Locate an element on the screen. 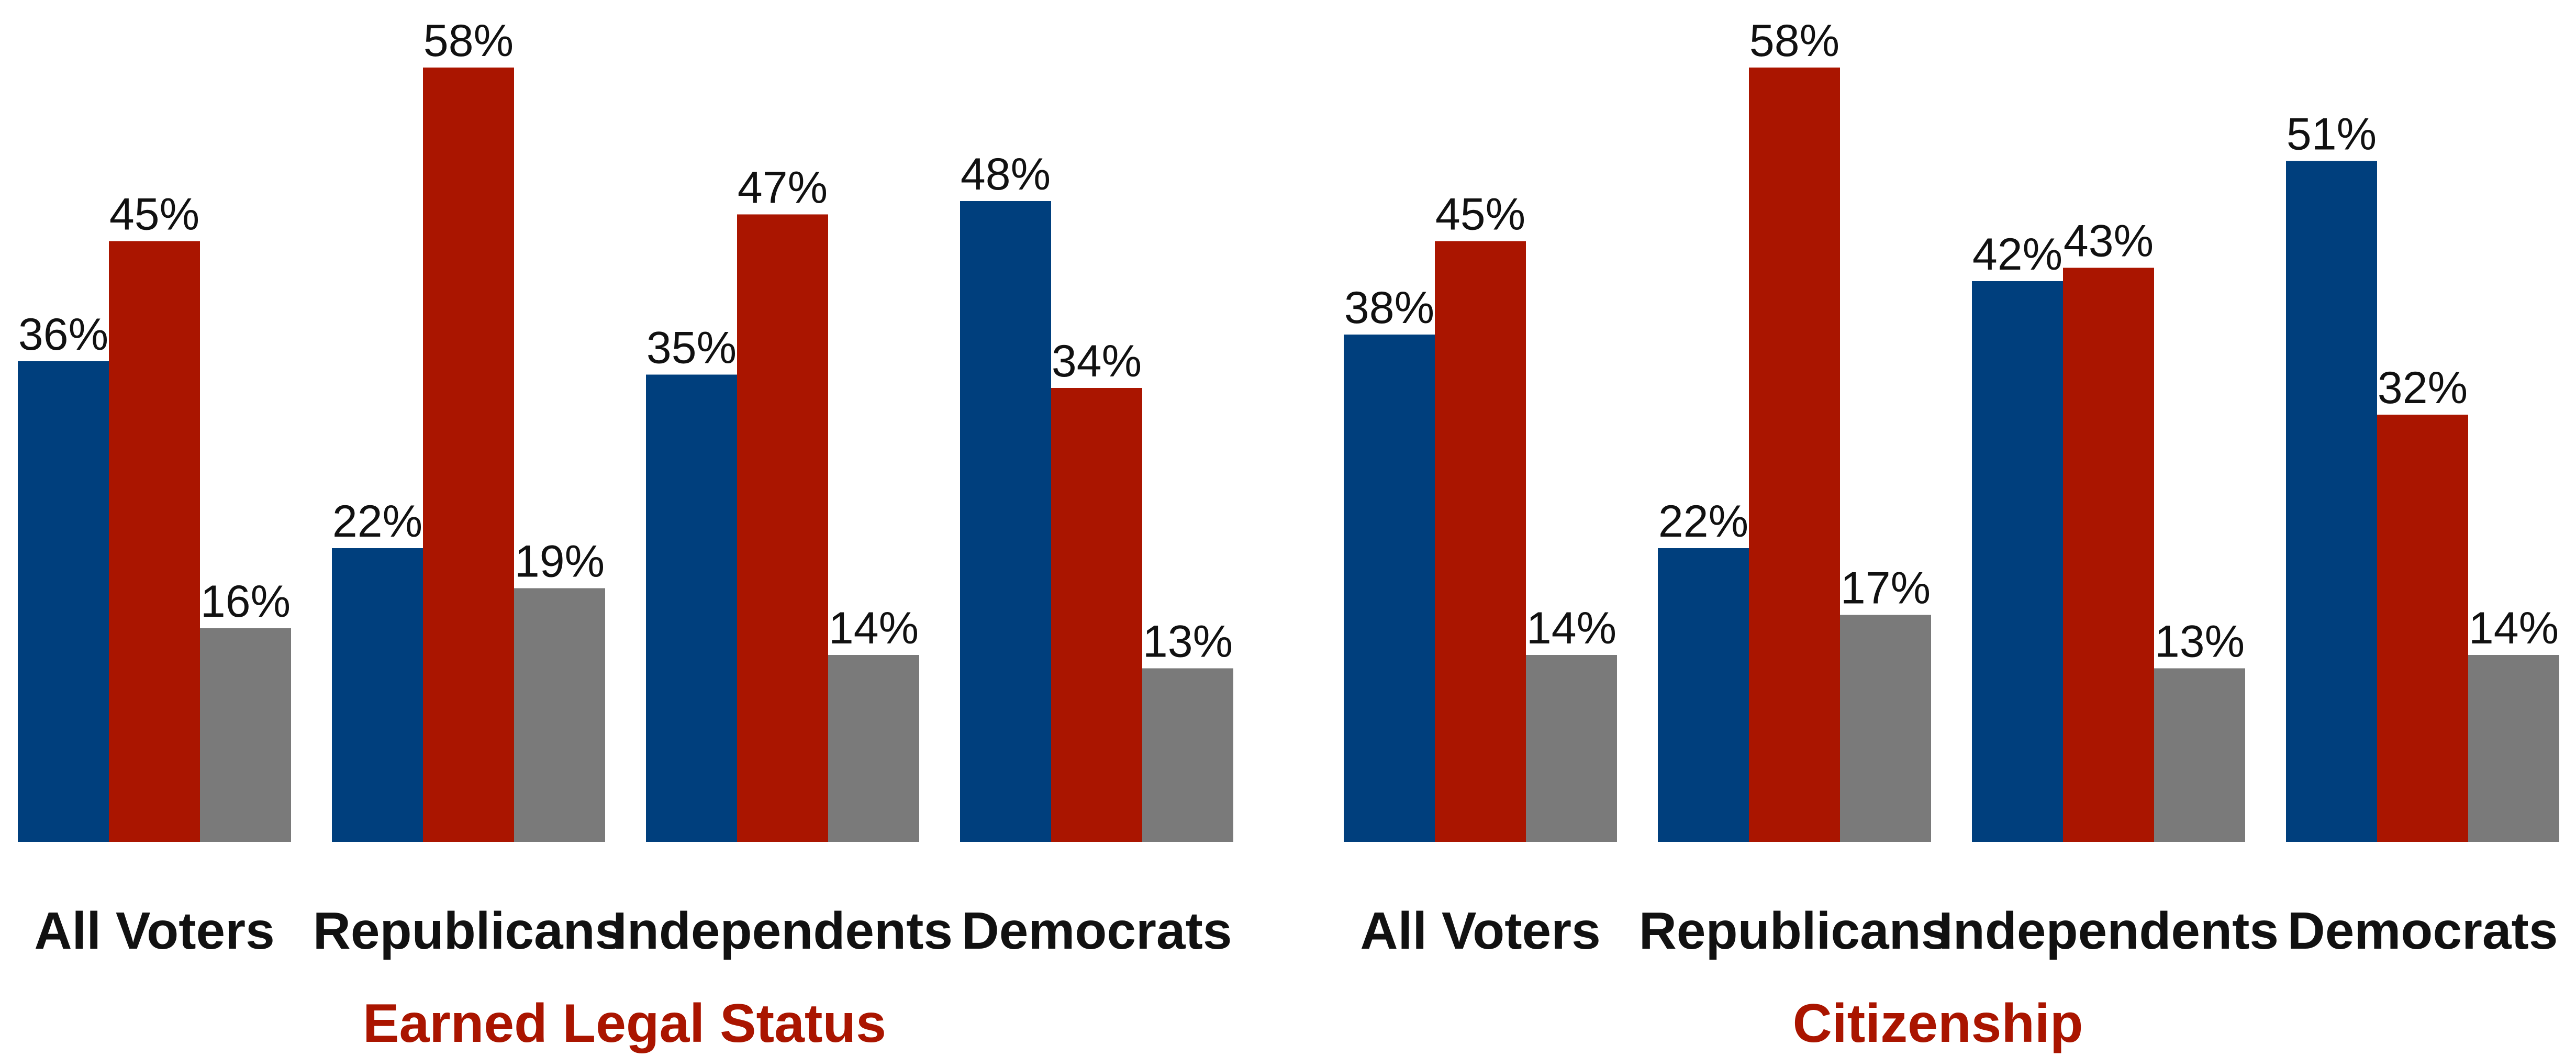 The image size is (2576, 1056). data-label-citizenship-republicans-series-3: 17% is located at coordinates (1886, 589).